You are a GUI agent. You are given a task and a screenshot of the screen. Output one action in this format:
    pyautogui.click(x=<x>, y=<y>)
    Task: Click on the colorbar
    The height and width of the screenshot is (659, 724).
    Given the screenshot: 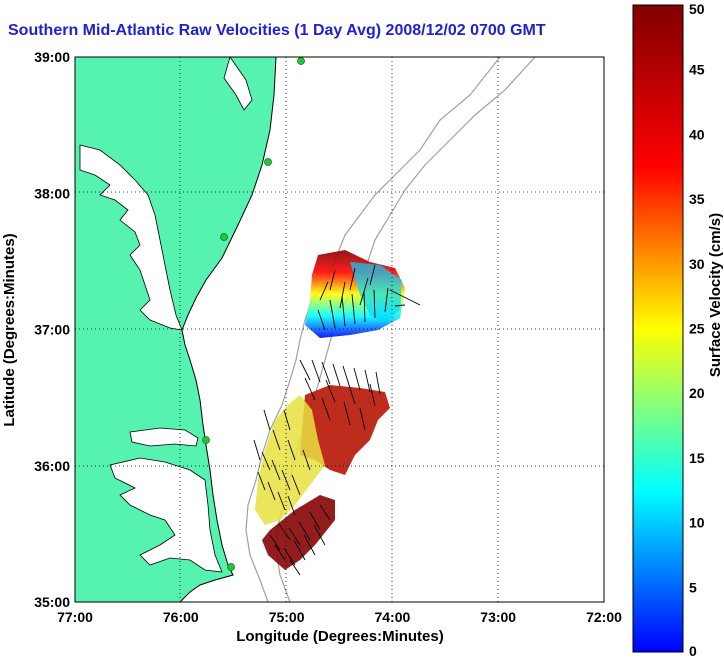 What is the action you would take?
    pyautogui.click(x=658, y=328)
    